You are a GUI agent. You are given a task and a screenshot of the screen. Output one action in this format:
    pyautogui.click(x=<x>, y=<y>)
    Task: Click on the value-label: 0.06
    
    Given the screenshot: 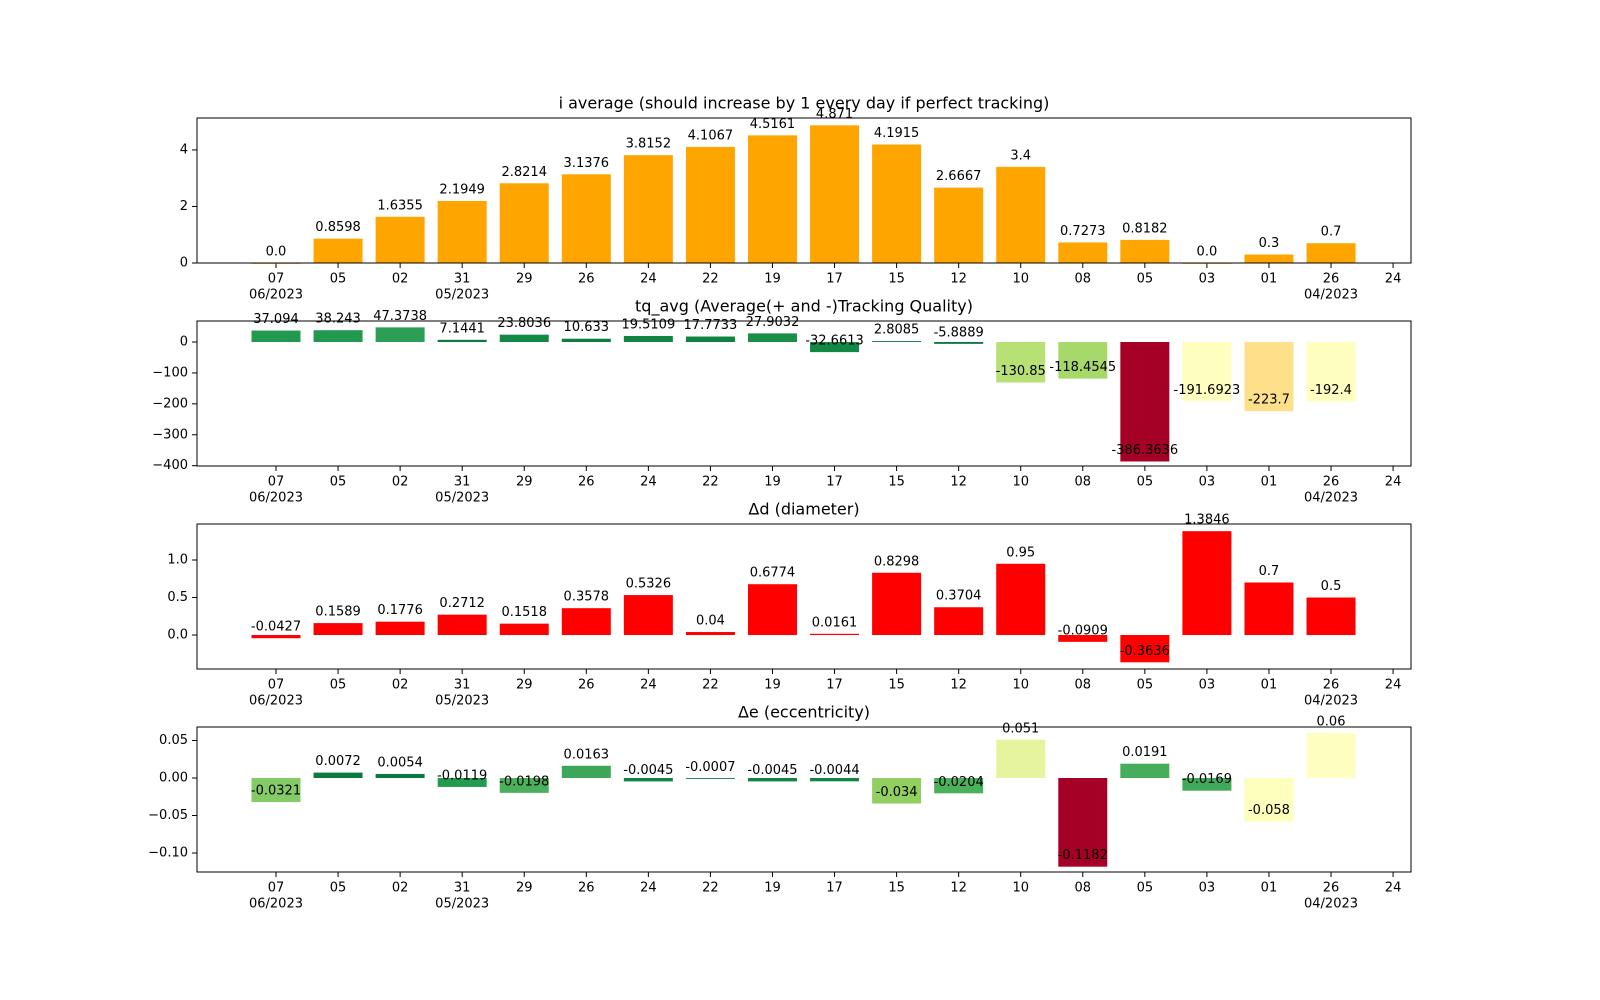 What is the action you would take?
    pyautogui.click(x=1331, y=722)
    